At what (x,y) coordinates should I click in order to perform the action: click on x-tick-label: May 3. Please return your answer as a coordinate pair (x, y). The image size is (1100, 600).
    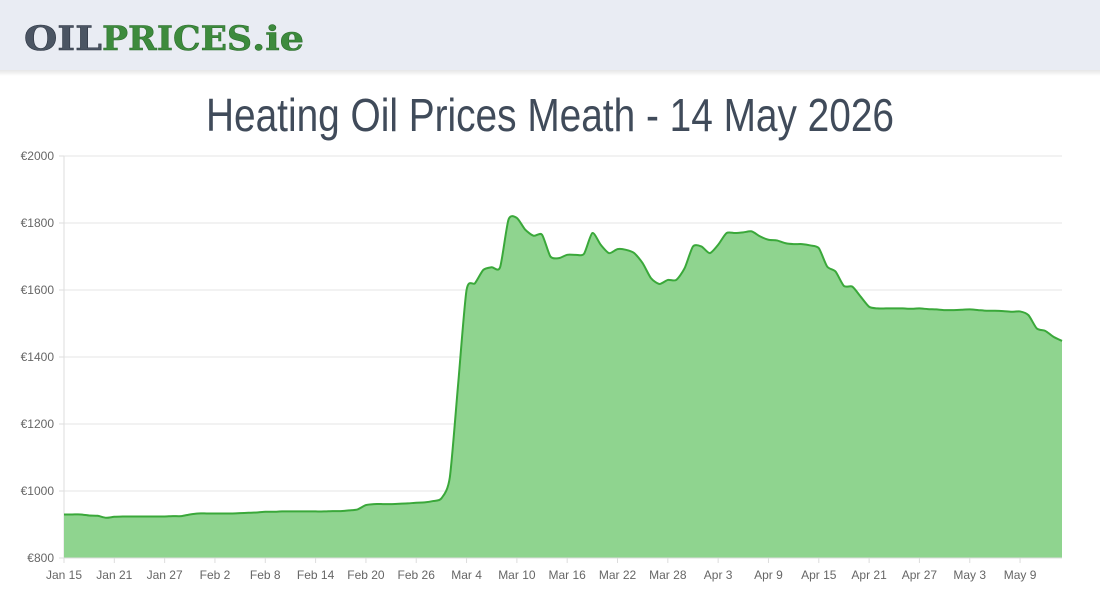
    Looking at the image, I should click on (969, 575).